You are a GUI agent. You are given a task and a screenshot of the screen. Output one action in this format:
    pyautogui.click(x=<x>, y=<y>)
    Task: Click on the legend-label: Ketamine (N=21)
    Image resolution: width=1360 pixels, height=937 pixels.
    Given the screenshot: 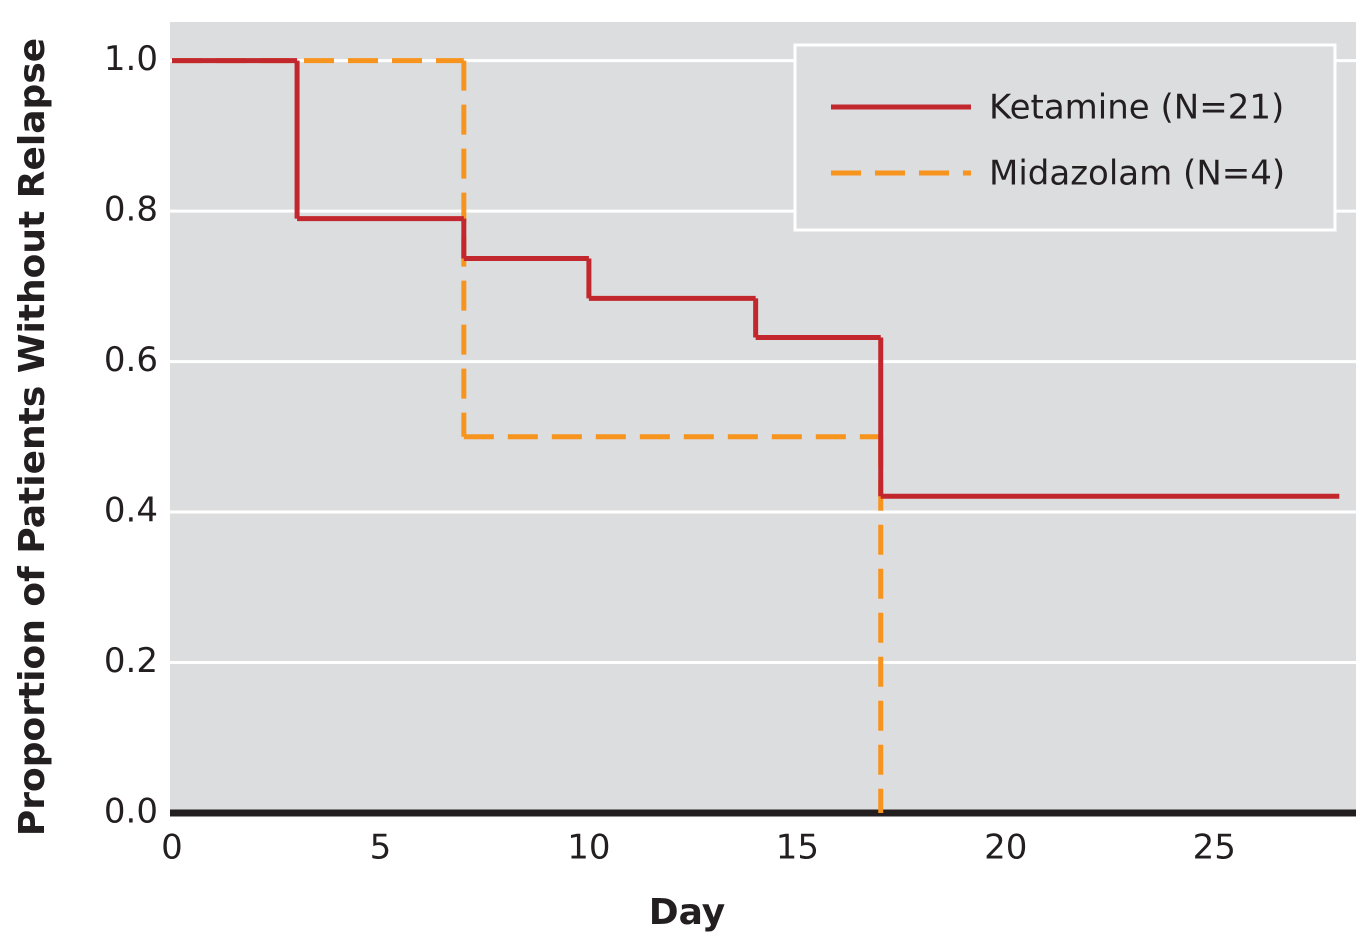 What is the action you would take?
    pyautogui.click(x=1136, y=108)
    